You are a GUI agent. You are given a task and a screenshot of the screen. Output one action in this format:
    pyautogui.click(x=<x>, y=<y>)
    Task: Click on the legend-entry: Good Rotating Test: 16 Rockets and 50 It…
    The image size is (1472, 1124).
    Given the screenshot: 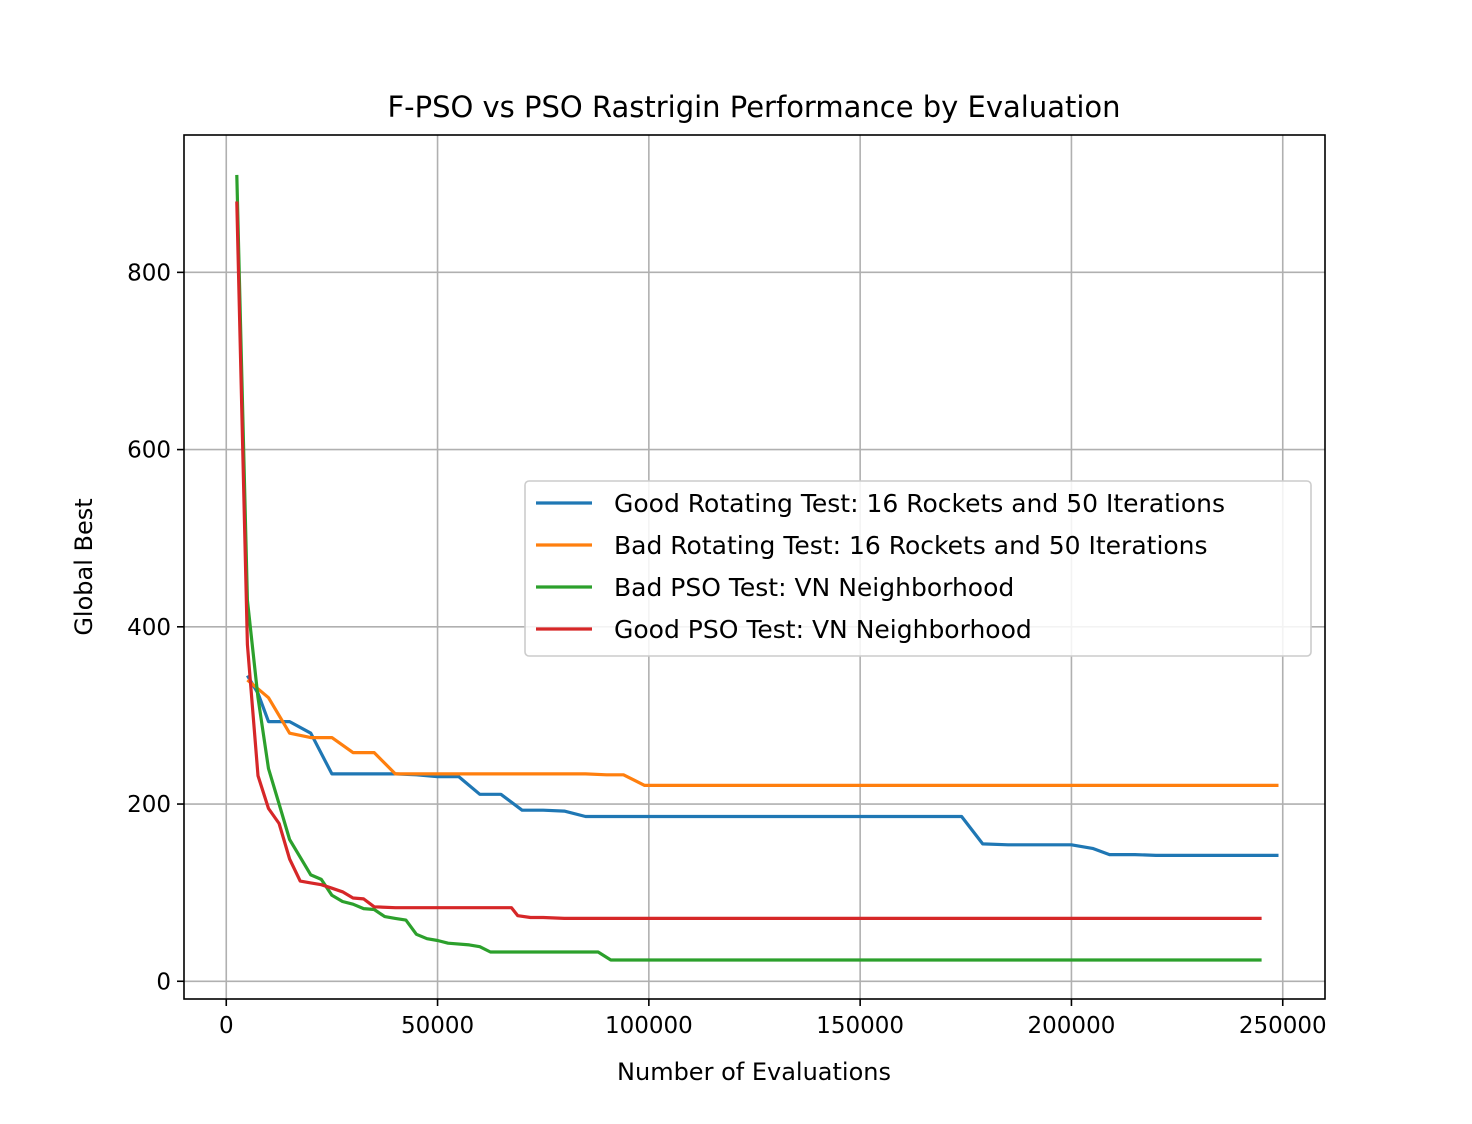 What is the action you would take?
    pyautogui.click(x=919, y=503)
    